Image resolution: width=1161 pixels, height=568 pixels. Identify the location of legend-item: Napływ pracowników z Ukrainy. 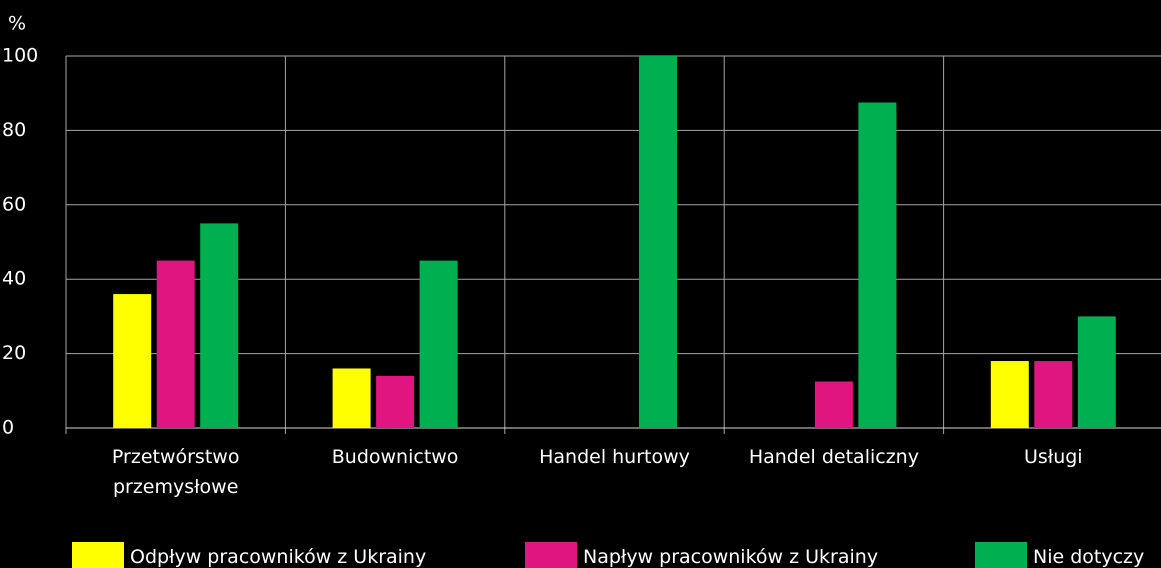
(701, 555).